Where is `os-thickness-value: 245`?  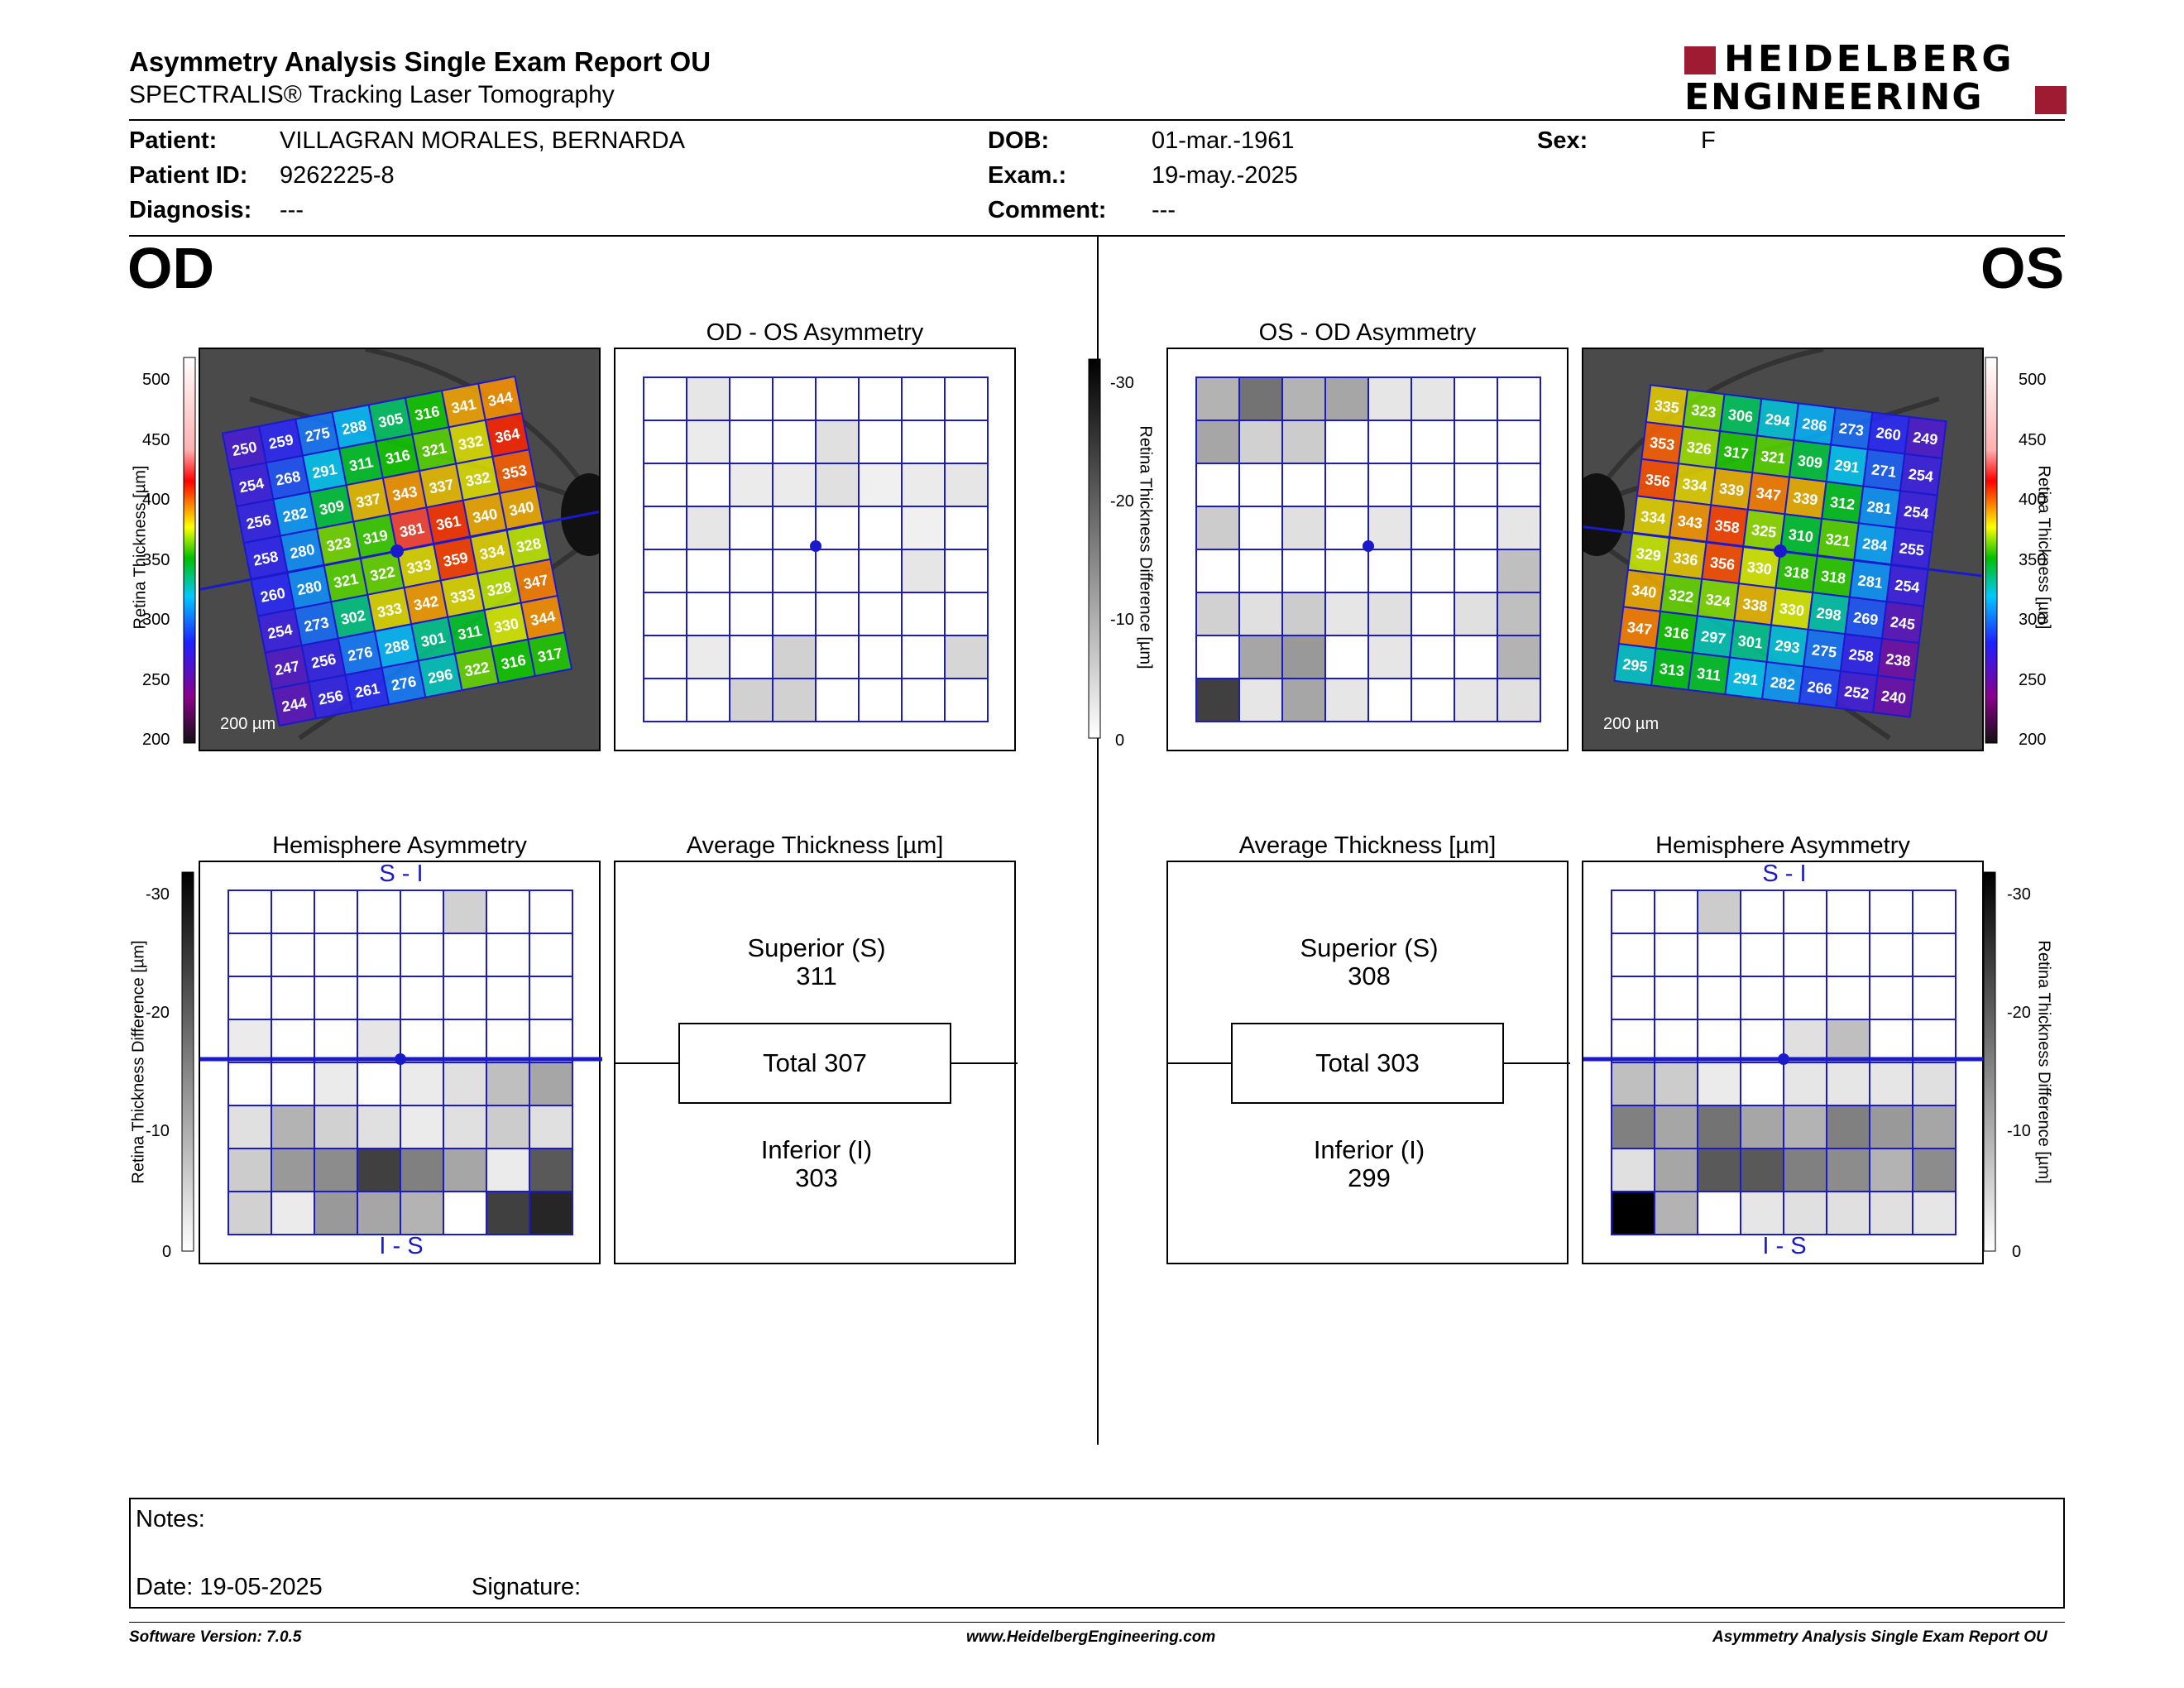 os-thickness-value: 245 is located at coordinates (1902, 623).